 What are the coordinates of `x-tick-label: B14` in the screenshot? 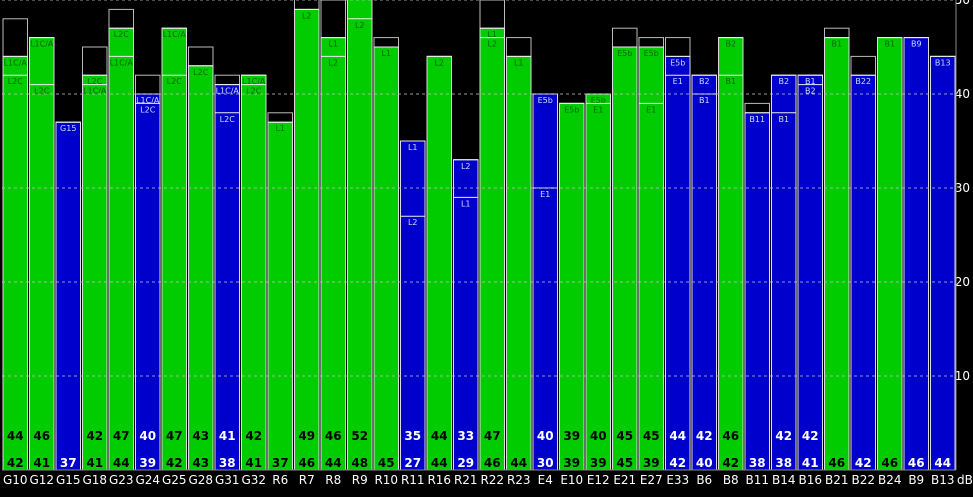 It's located at (784, 480).